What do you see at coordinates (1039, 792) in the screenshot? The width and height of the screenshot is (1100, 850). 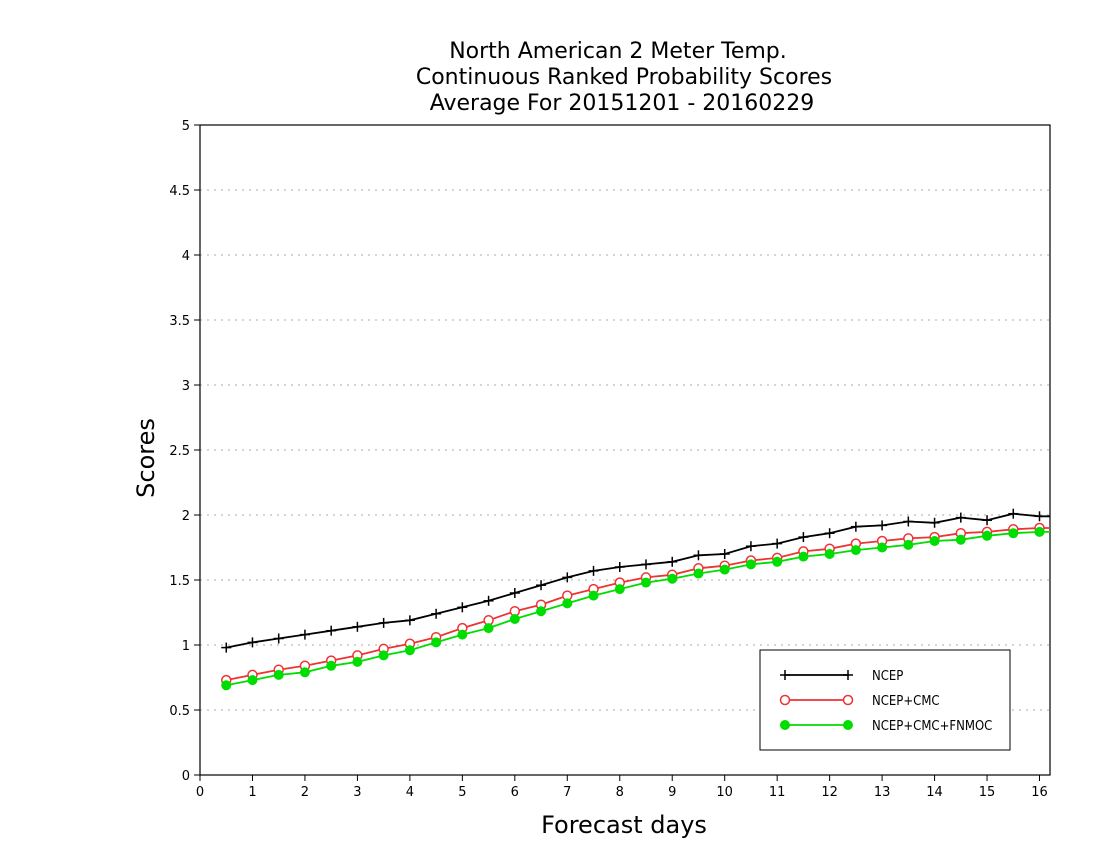 I see `x-tick-label: 16` at bounding box center [1039, 792].